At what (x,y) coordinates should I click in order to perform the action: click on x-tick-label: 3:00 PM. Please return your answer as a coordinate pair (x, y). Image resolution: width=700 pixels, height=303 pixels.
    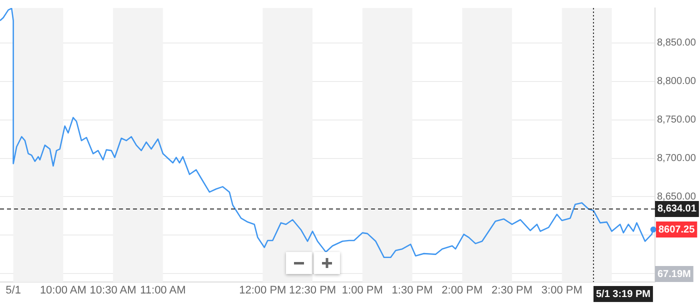
    Looking at the image, I should click on (561, 290).